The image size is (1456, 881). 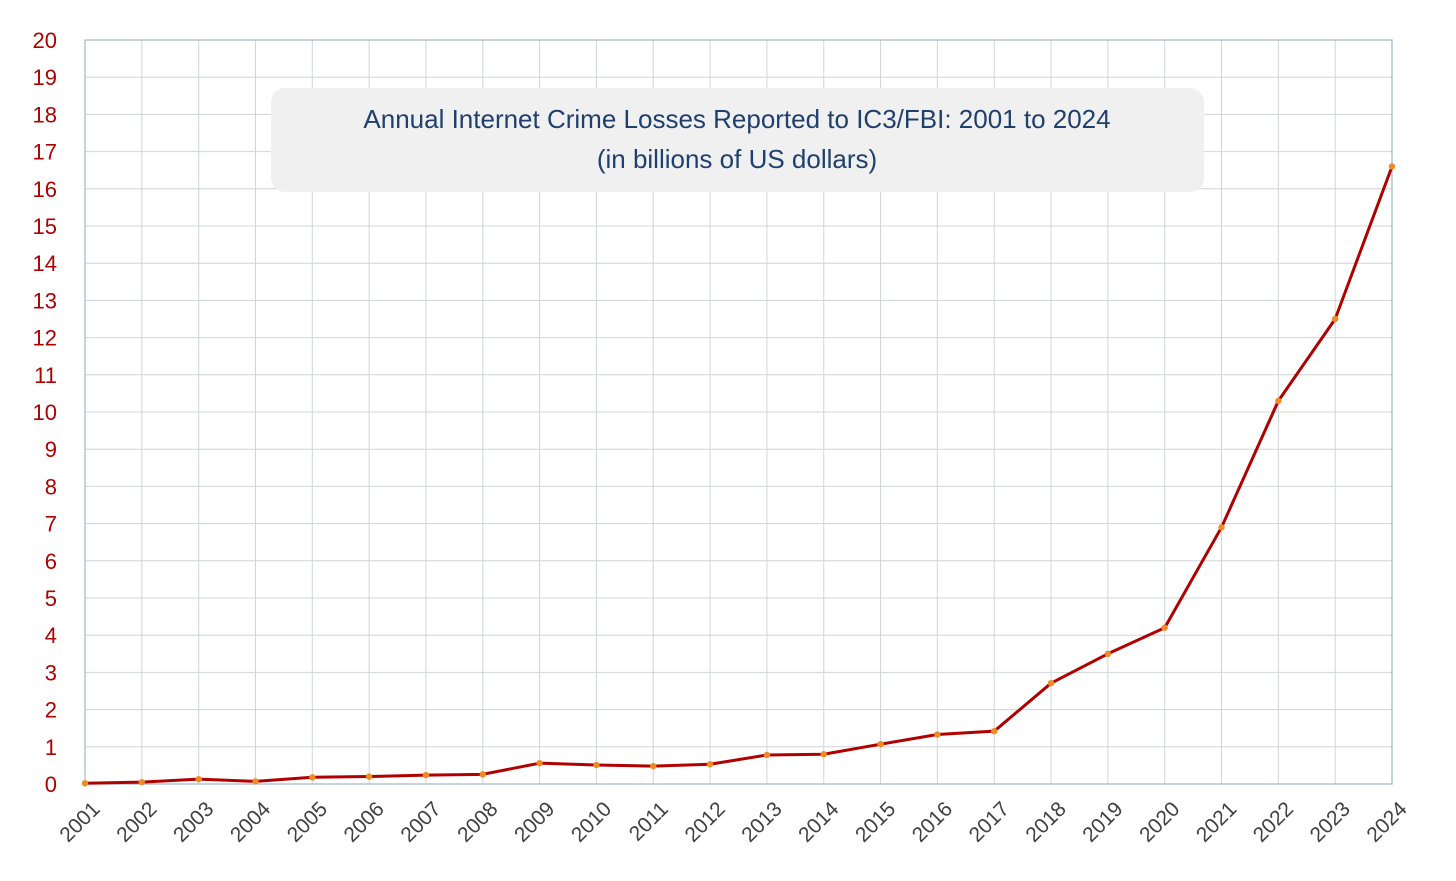 I want to click on x-tick-label: 2013, so click(x=761, y=821).